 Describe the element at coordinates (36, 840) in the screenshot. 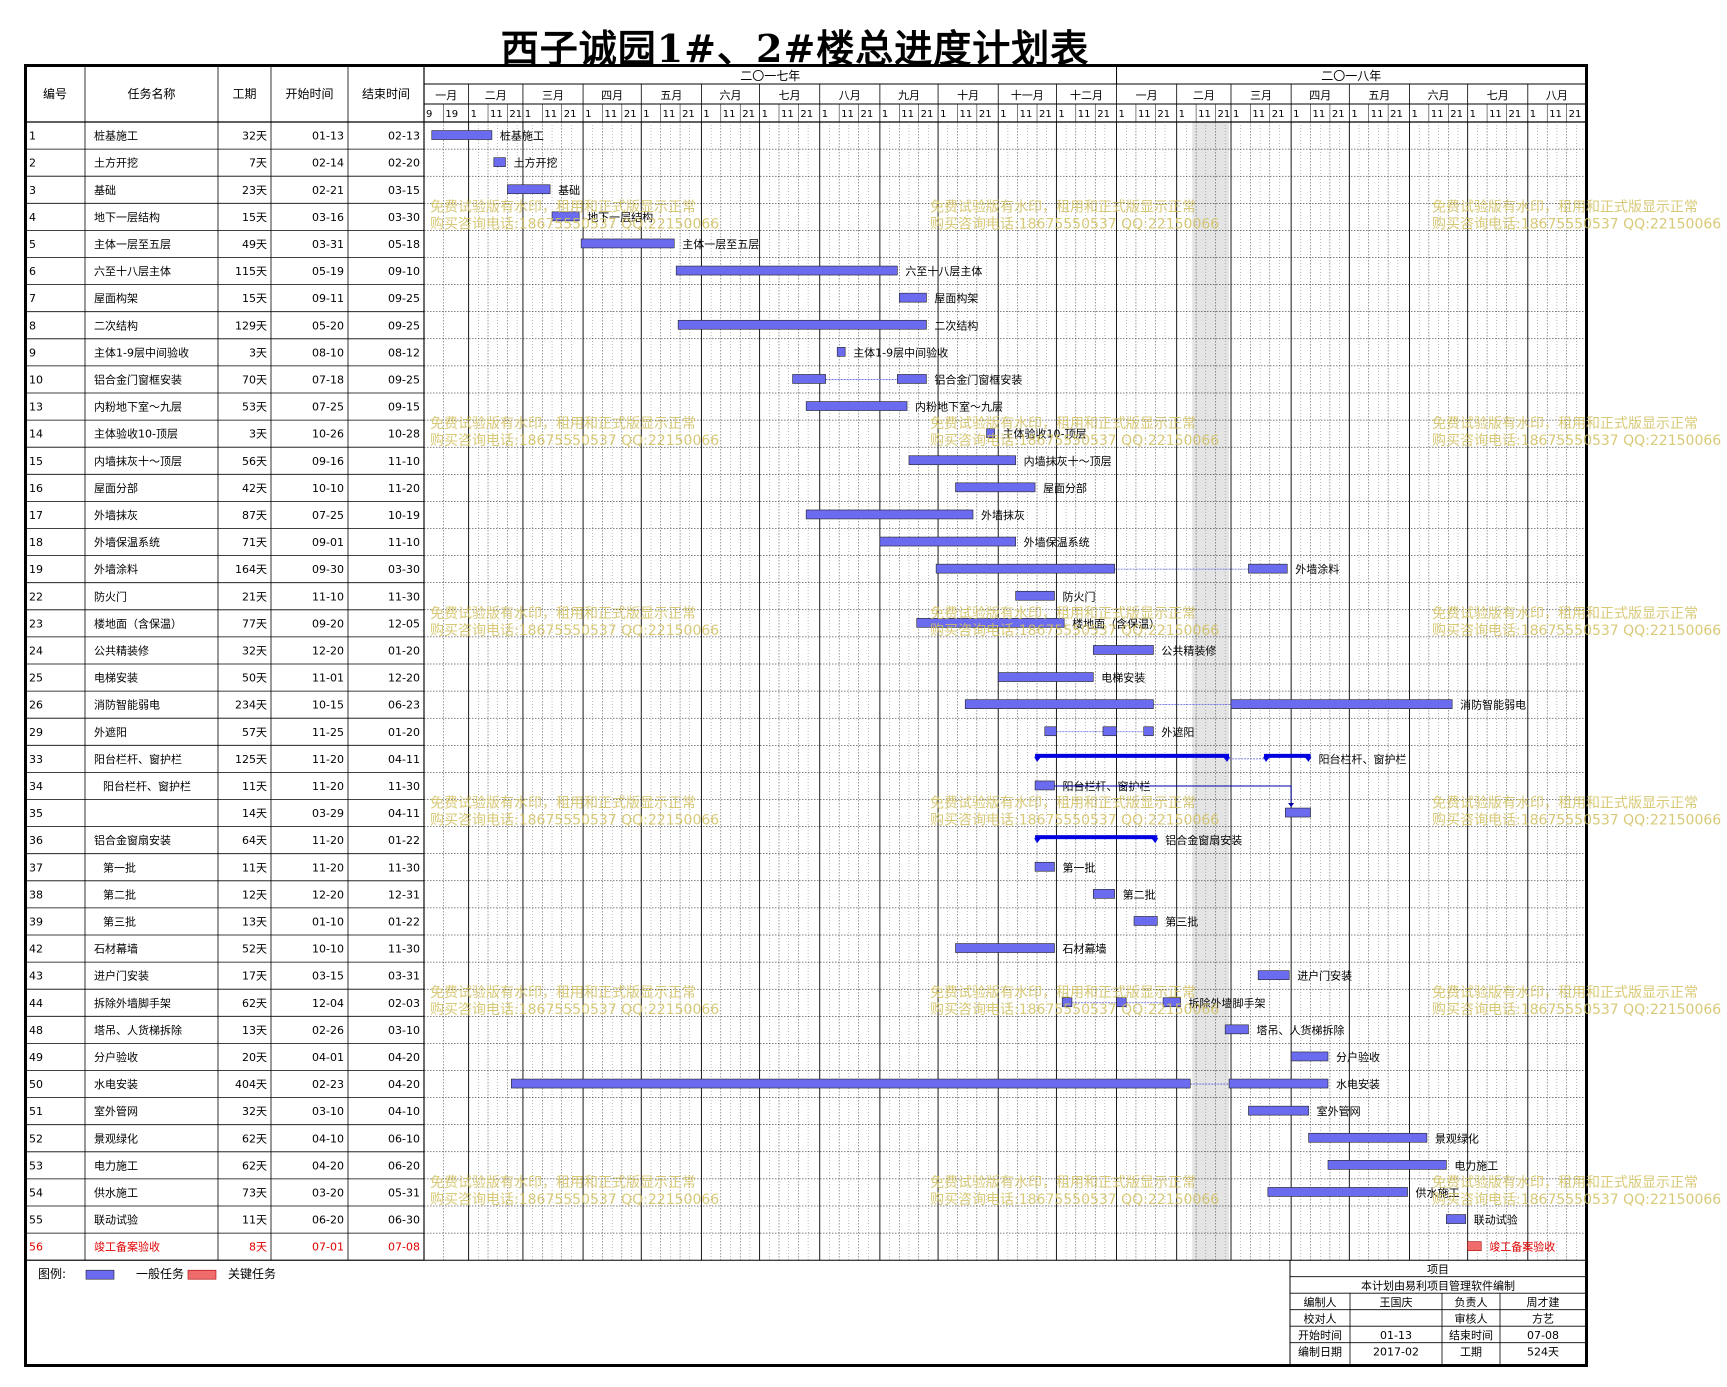

I see `task-id: 36` at that location.